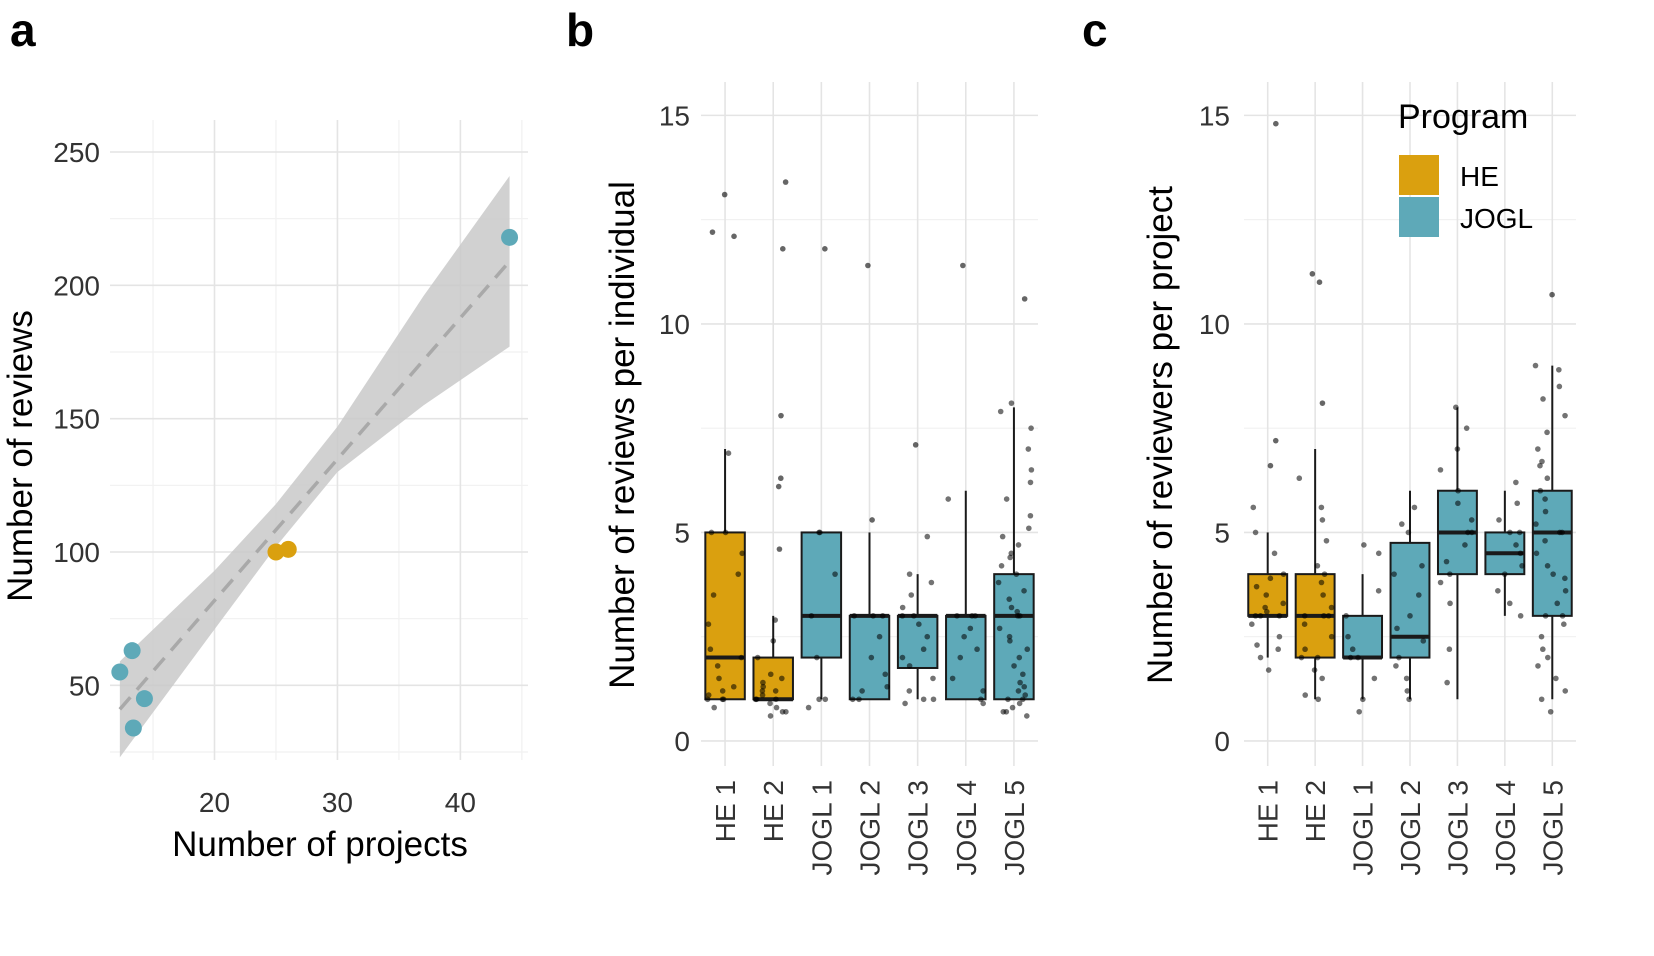  Describe the element at coordinates (1479, 176) in the screenshot. I see `legend-label-he: HE` at that location.